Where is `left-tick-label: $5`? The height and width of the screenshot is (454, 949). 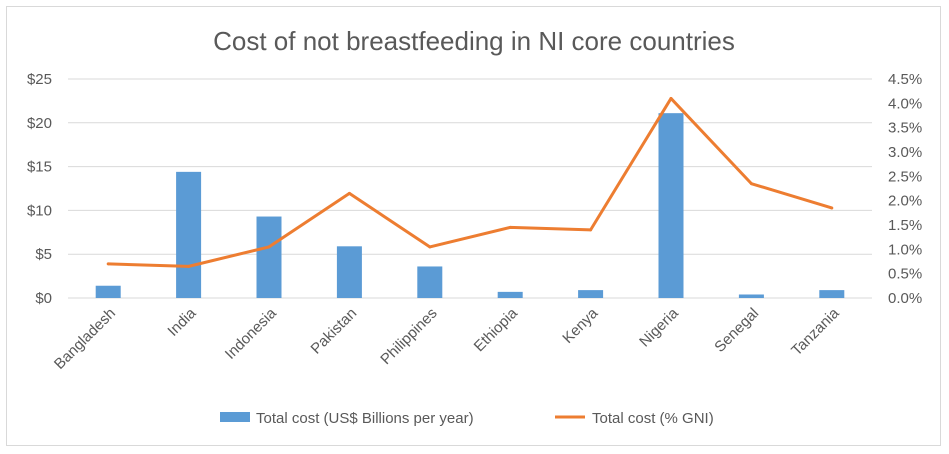 left-tick-label: $5 is located at coordinates (43, 254).